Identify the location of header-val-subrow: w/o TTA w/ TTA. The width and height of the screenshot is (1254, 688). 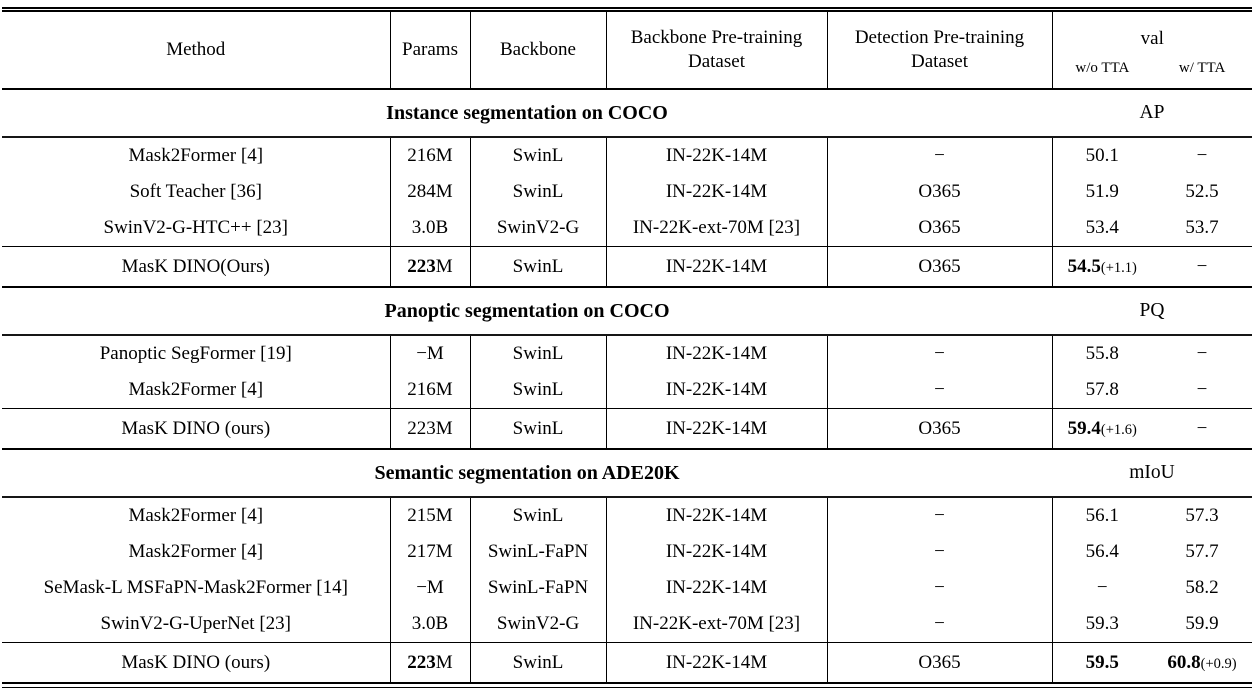
(1153, 68).